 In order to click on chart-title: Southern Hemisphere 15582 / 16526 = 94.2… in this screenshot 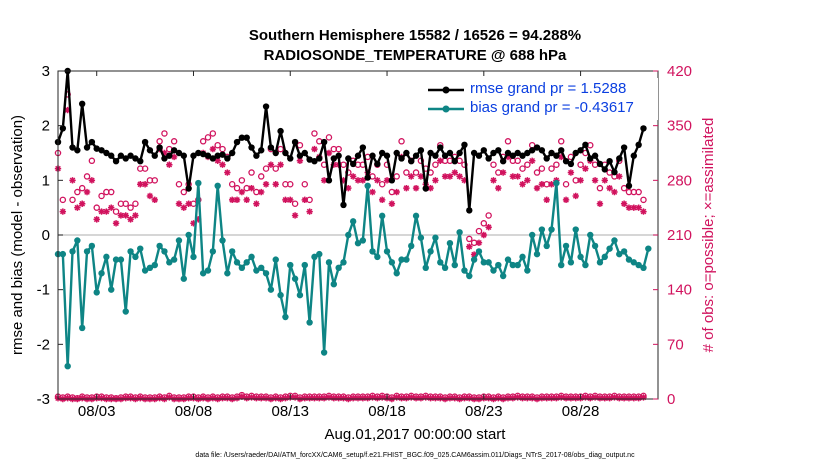, I will do `click(415, 35)`.